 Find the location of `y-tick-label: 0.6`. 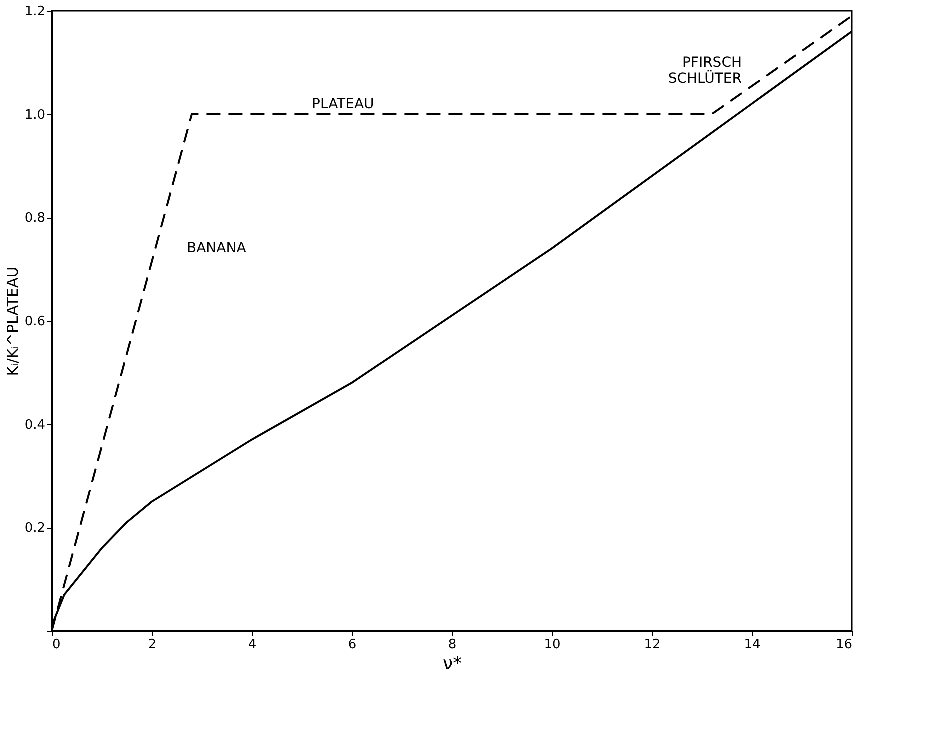

y-tick-label: 0.6 is located at coordinates (35, 322).